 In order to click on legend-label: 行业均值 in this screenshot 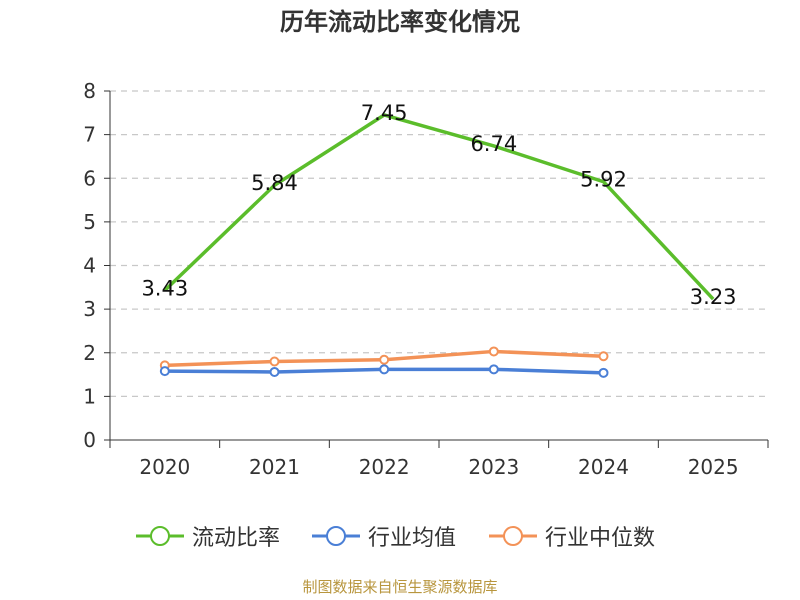, I will do `click(412, 538)`.